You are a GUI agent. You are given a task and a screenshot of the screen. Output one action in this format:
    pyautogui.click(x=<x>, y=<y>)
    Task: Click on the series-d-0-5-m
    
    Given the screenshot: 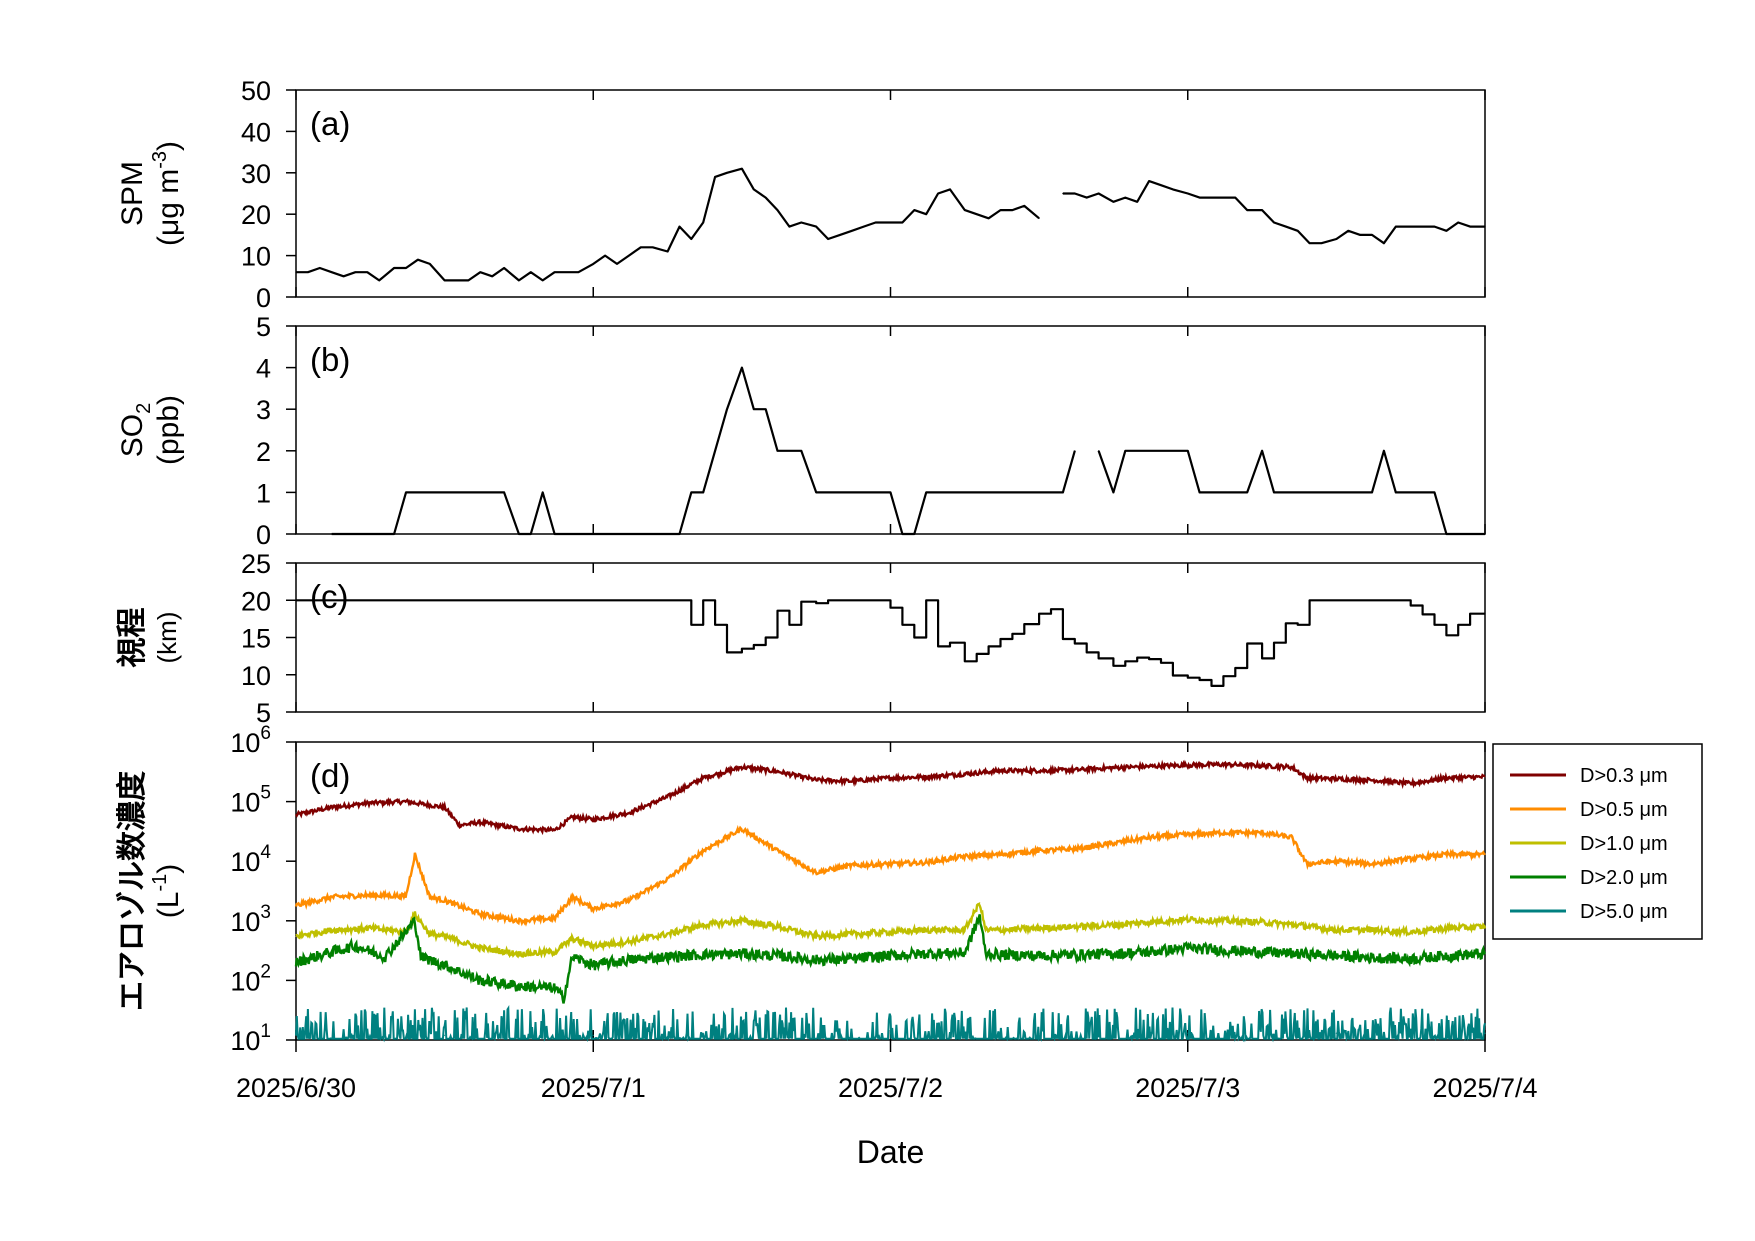 What is the action you would take?
    pyautogui.click(x=890, y=875)
    